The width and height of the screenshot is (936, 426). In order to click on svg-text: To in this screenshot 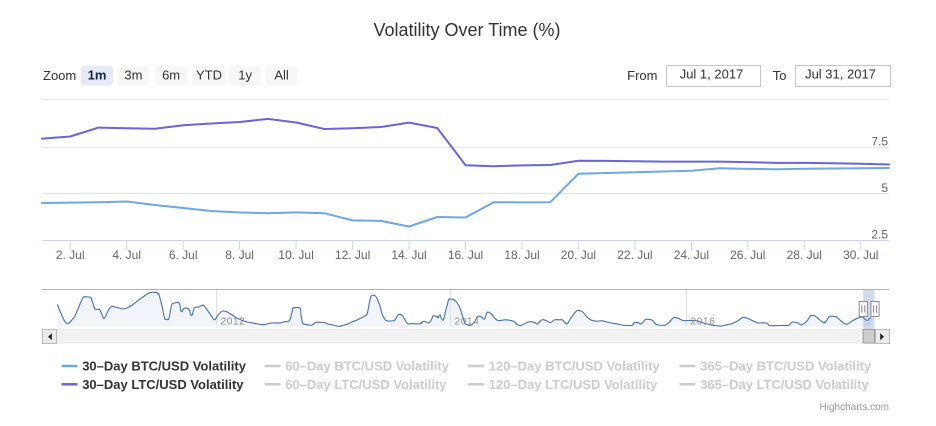, I will do `click(780, 75)`.